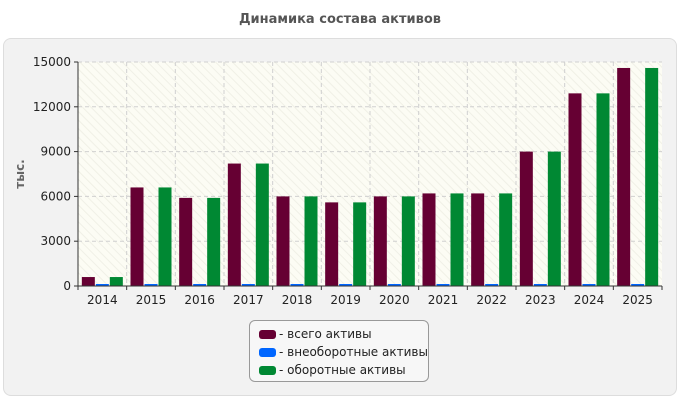 The image size is (680, 400). What do you see at coordinates (102, 300) in the screenshot?
I see `x-tick-label: 2014` at bounding box center [102, 300].